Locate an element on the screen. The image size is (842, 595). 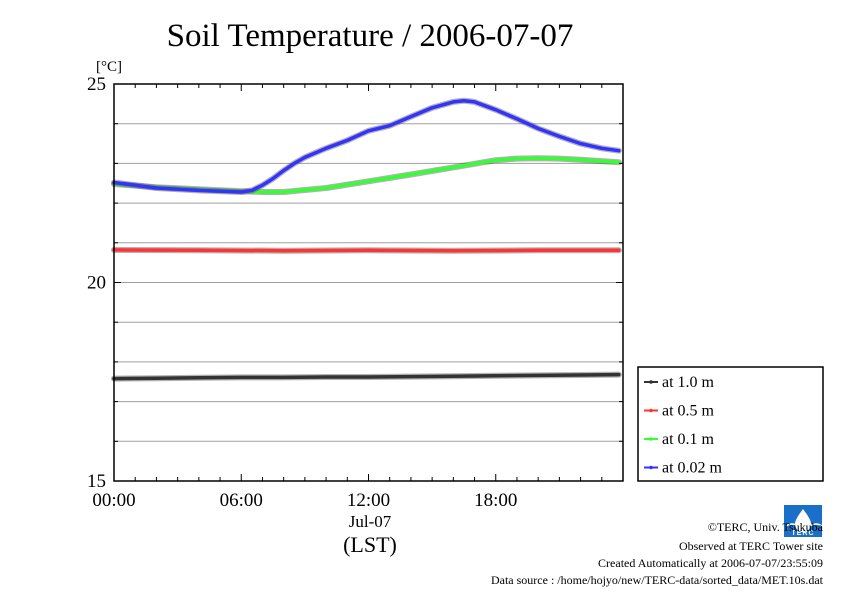
x-tick-label: 06:00 is located at coordinates (241, 500).